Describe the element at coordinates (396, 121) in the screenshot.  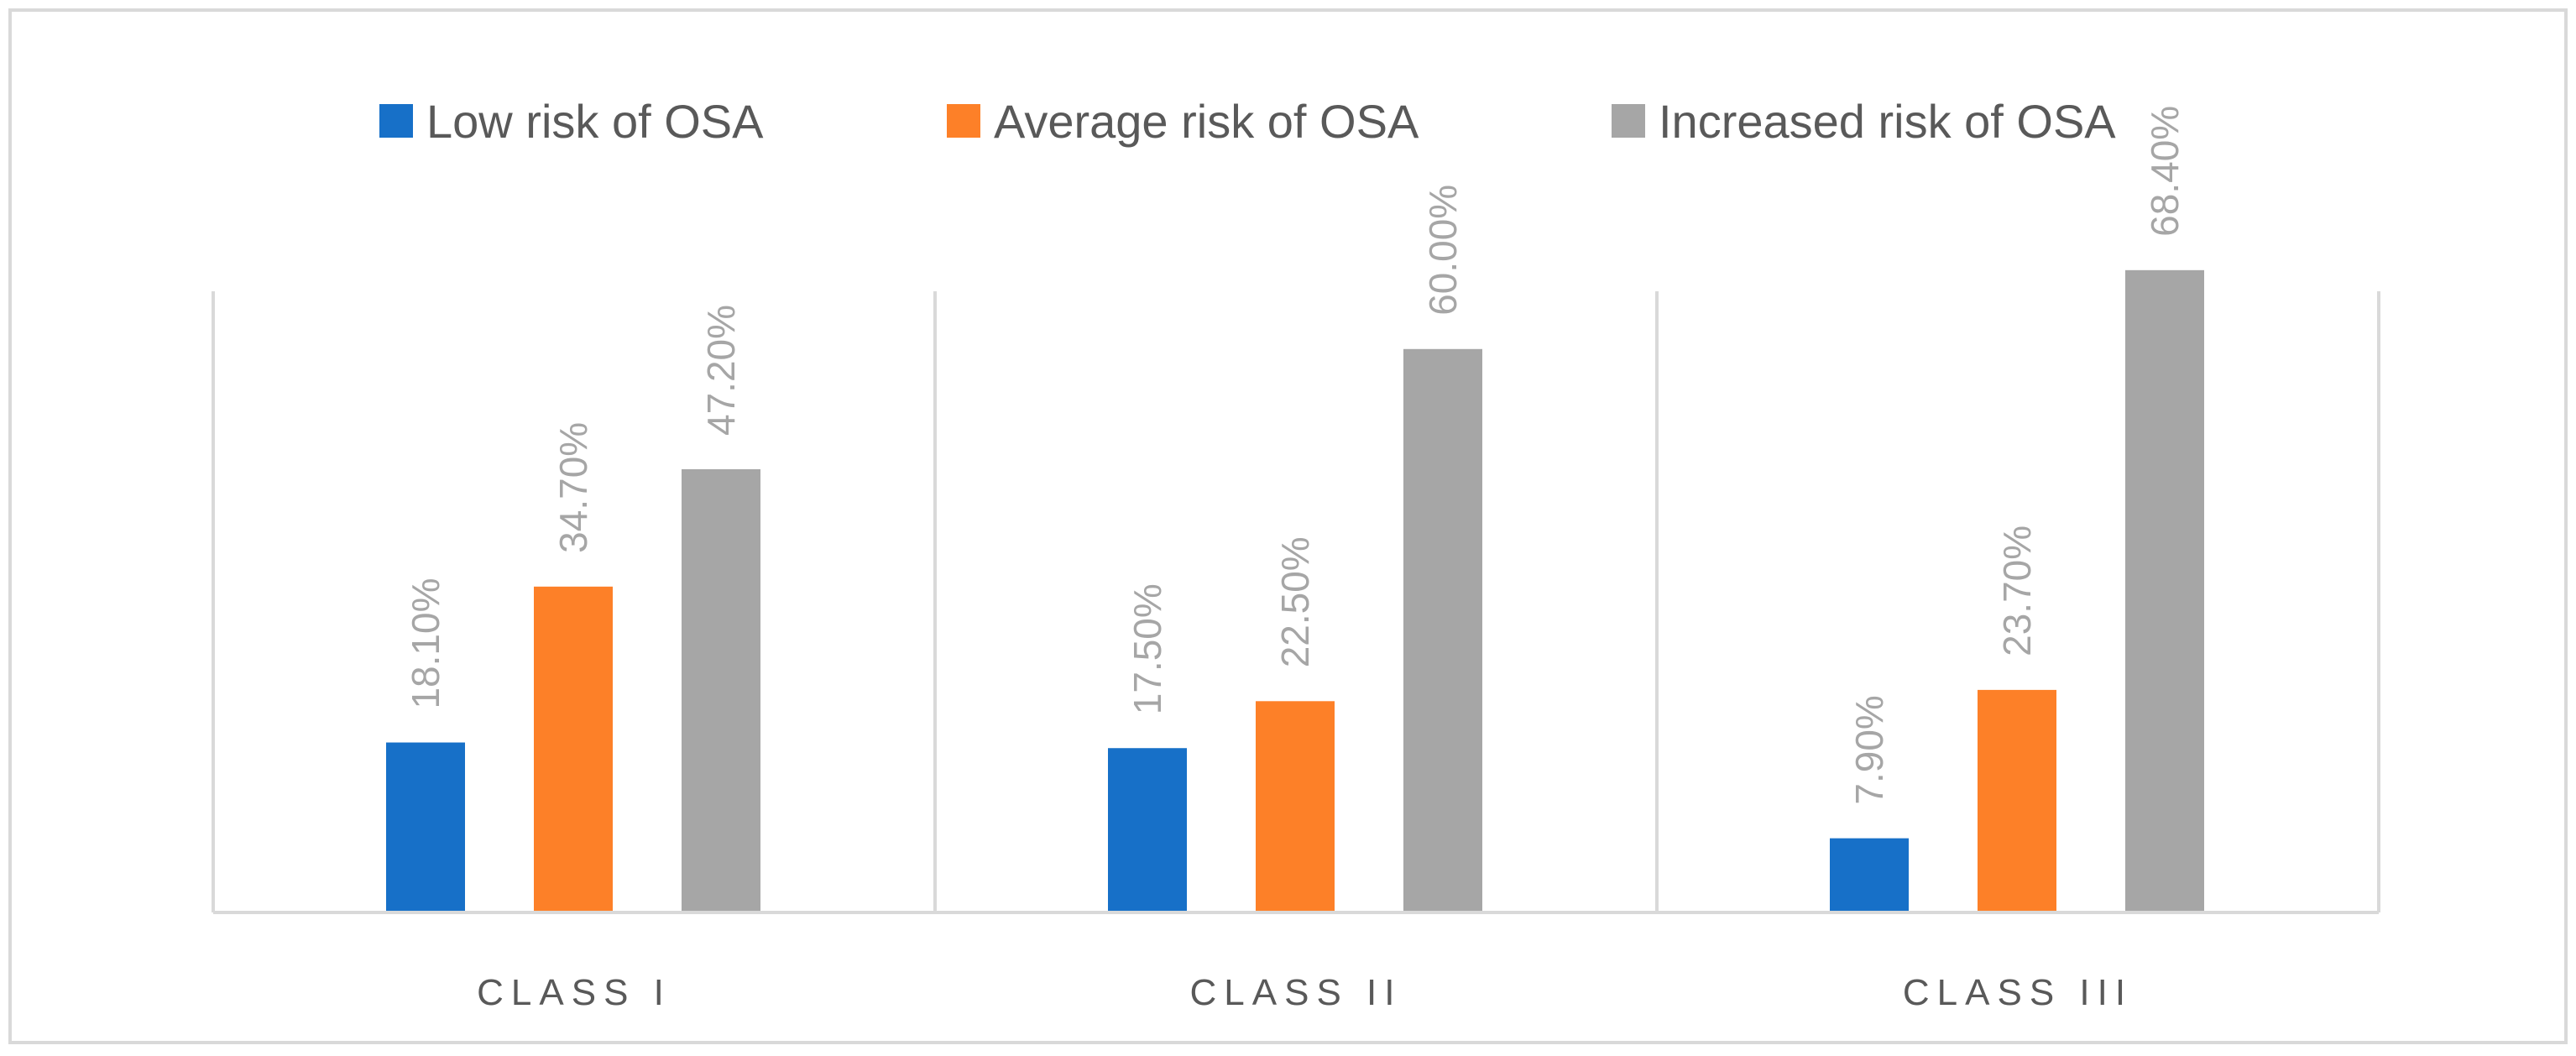
I see `legend-swatch-low-risk-of-osa` at that location.